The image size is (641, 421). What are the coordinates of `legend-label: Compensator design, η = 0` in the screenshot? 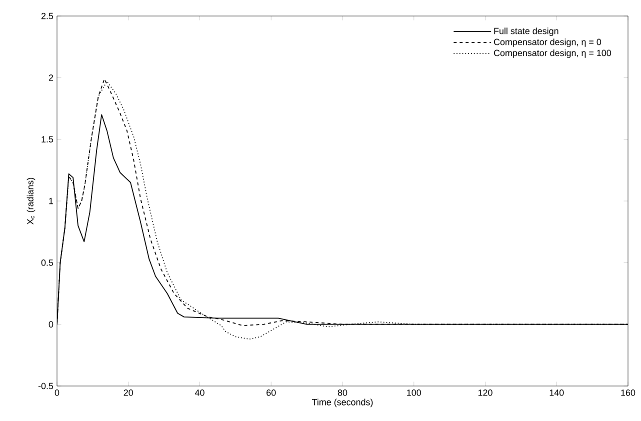 It's located at (548, 42).